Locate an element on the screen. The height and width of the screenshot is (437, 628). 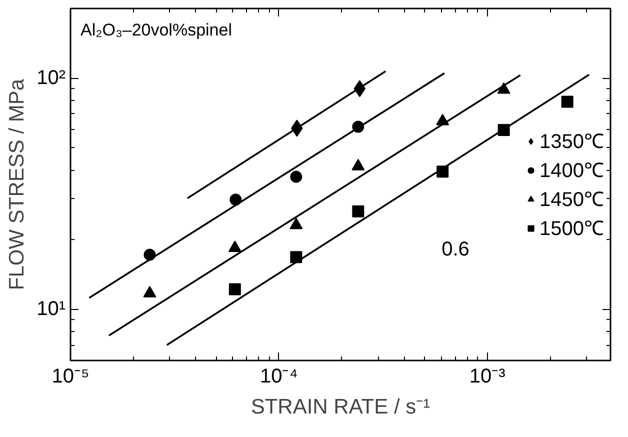
legend-label: 1400℃ is located at coordinates (572, 171).